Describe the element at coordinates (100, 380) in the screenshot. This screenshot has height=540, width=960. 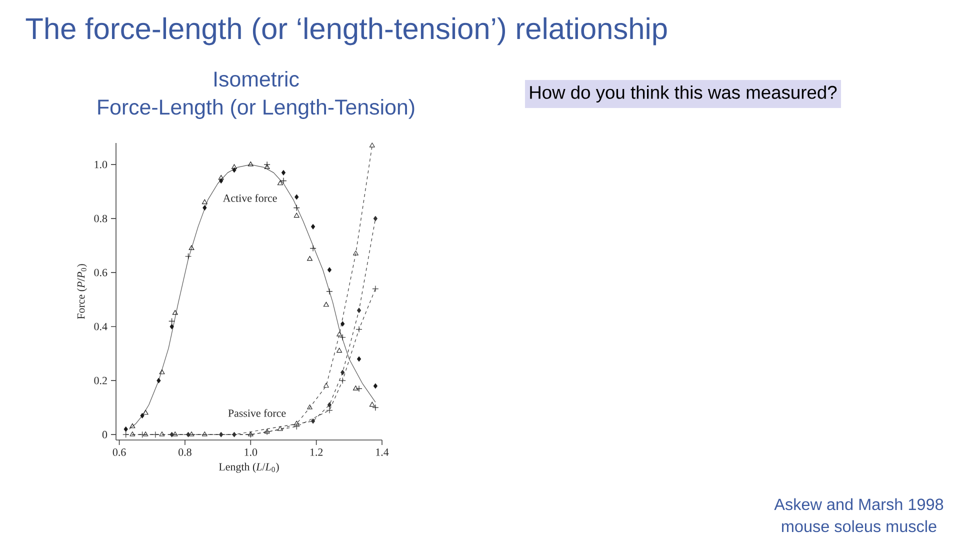
I see `y-tick-label: 0.2` at that location.